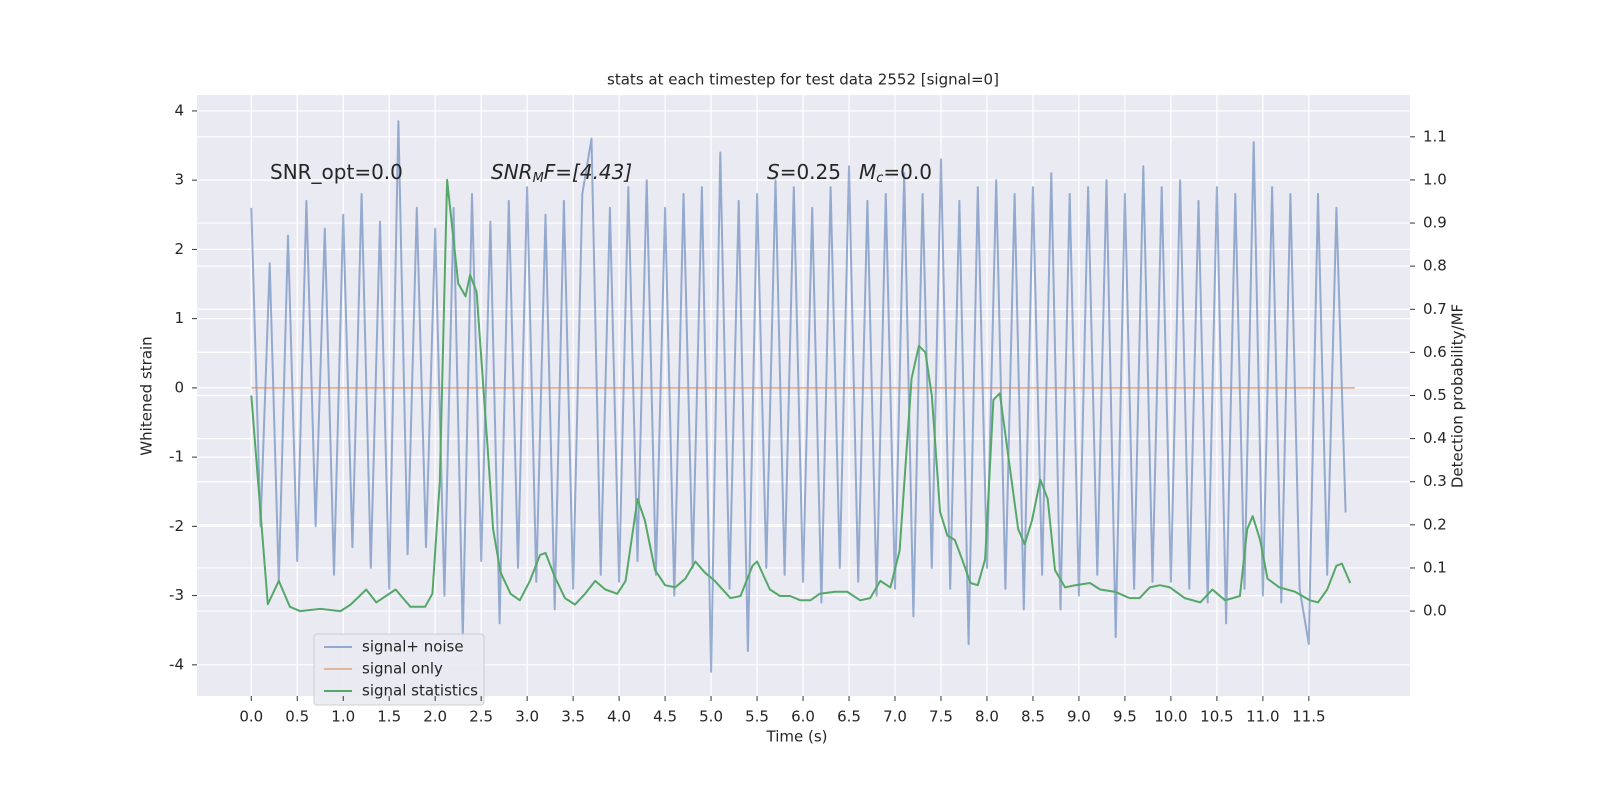 The height and width of the screenshot is (804, 1600). What do you see at coordinates (867, 172) in the screenshot?
I see `annotation-text: M` at bounding box center [867, 172].